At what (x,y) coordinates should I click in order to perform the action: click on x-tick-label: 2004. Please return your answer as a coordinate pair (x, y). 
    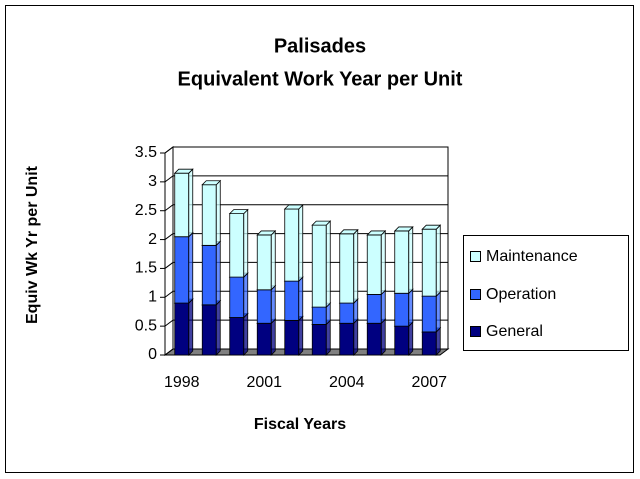
    Looking at the image, I should click on (347, 382).